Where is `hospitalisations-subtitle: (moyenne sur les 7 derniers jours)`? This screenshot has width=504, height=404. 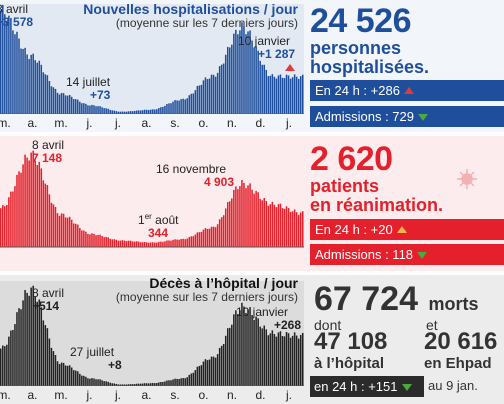
hospitalisations-subtitle: (moyenne sur les 7 derniers jours) is located at coordinates (206, 23).